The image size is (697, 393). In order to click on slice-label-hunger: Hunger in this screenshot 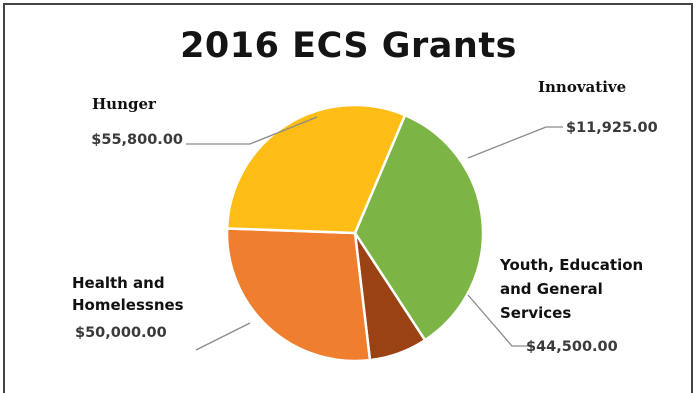, I will do `click(124, 104)`.